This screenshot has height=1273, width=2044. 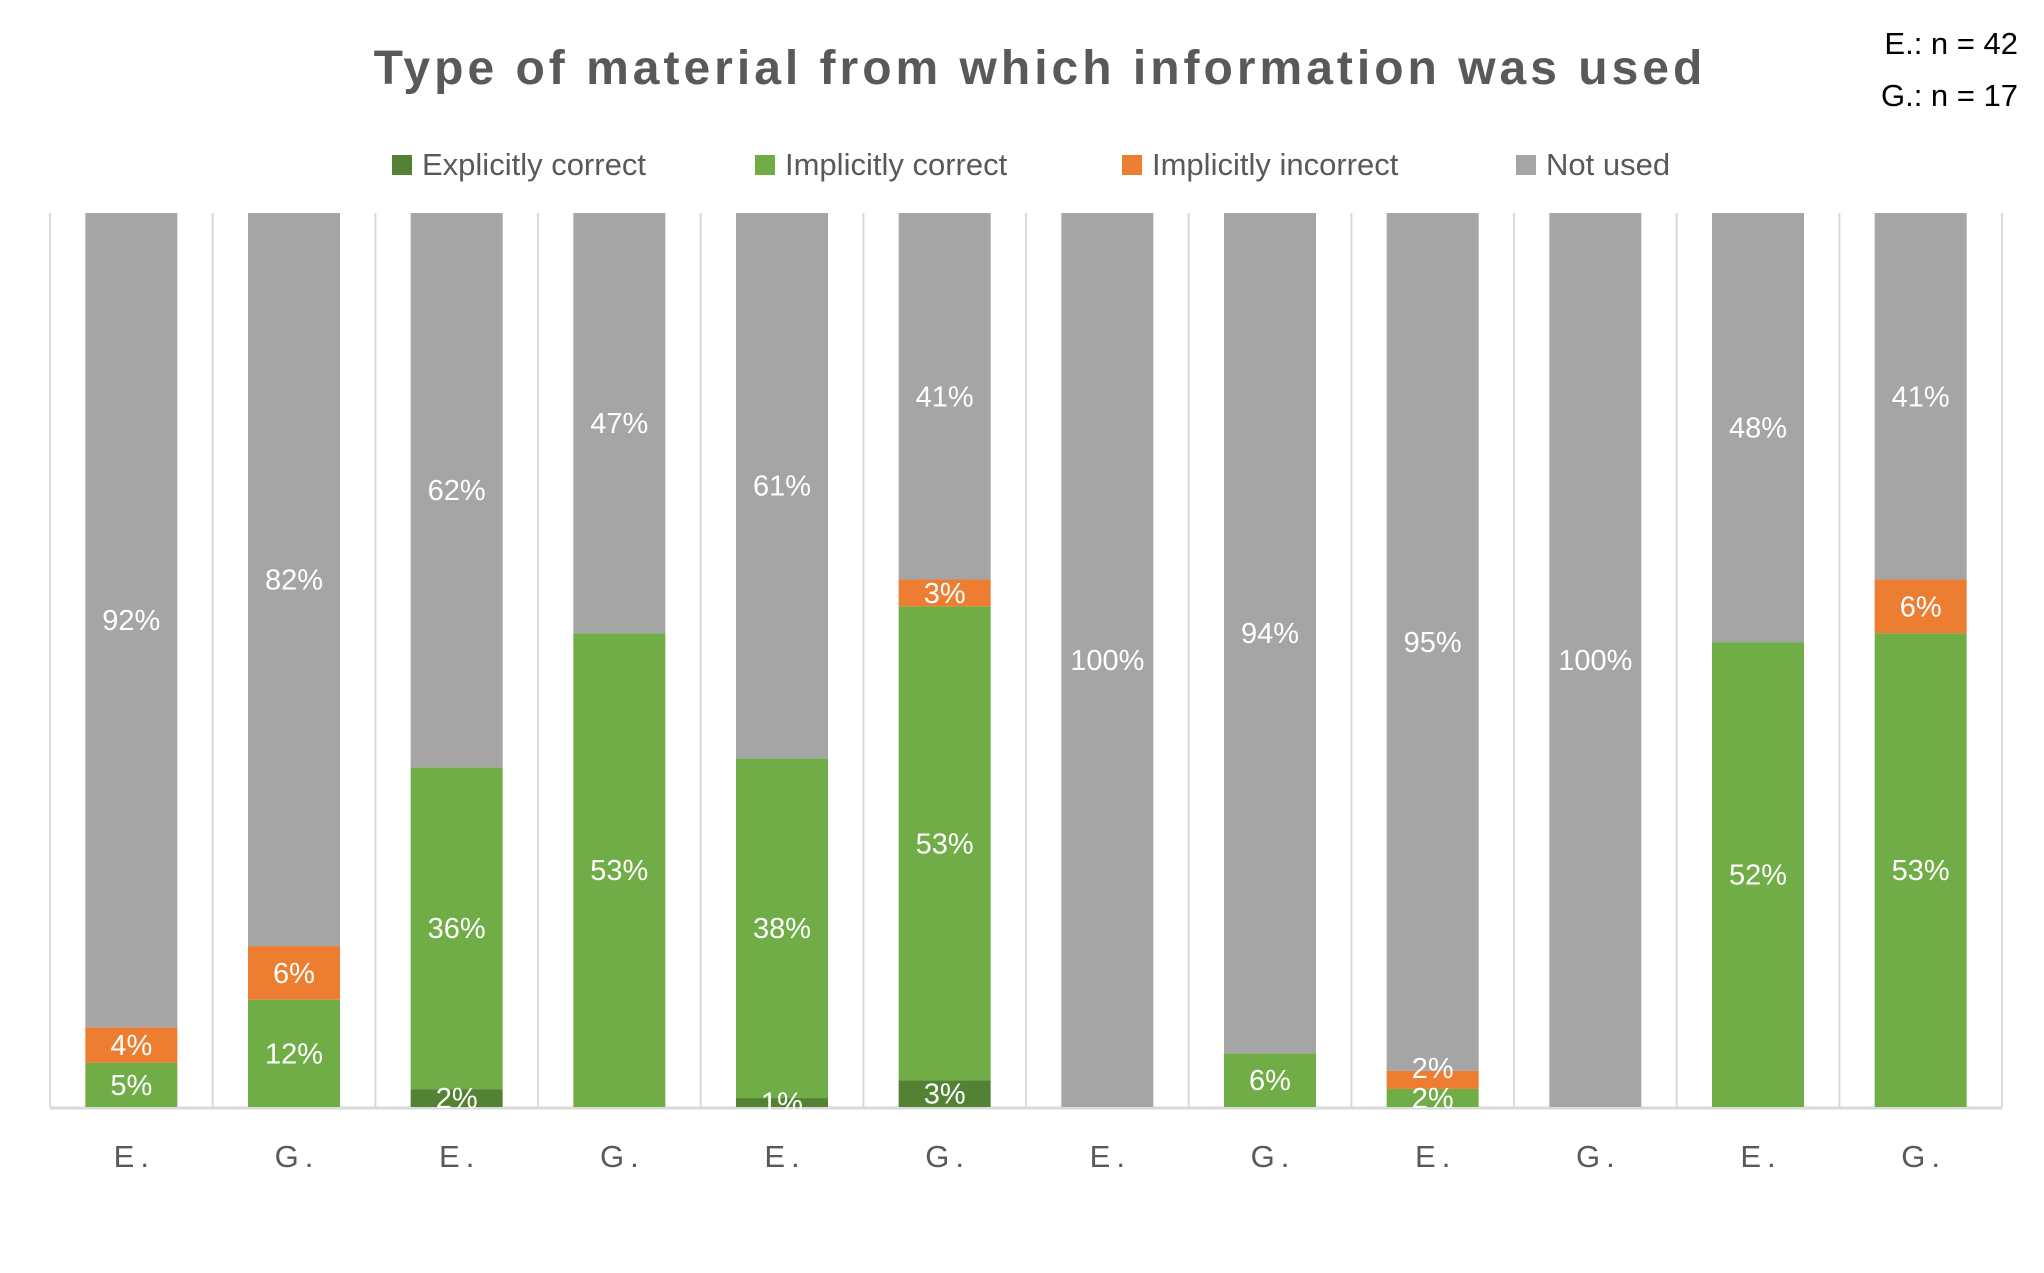 I want to click on data-label: 52%, so click(x=1758, y=876).